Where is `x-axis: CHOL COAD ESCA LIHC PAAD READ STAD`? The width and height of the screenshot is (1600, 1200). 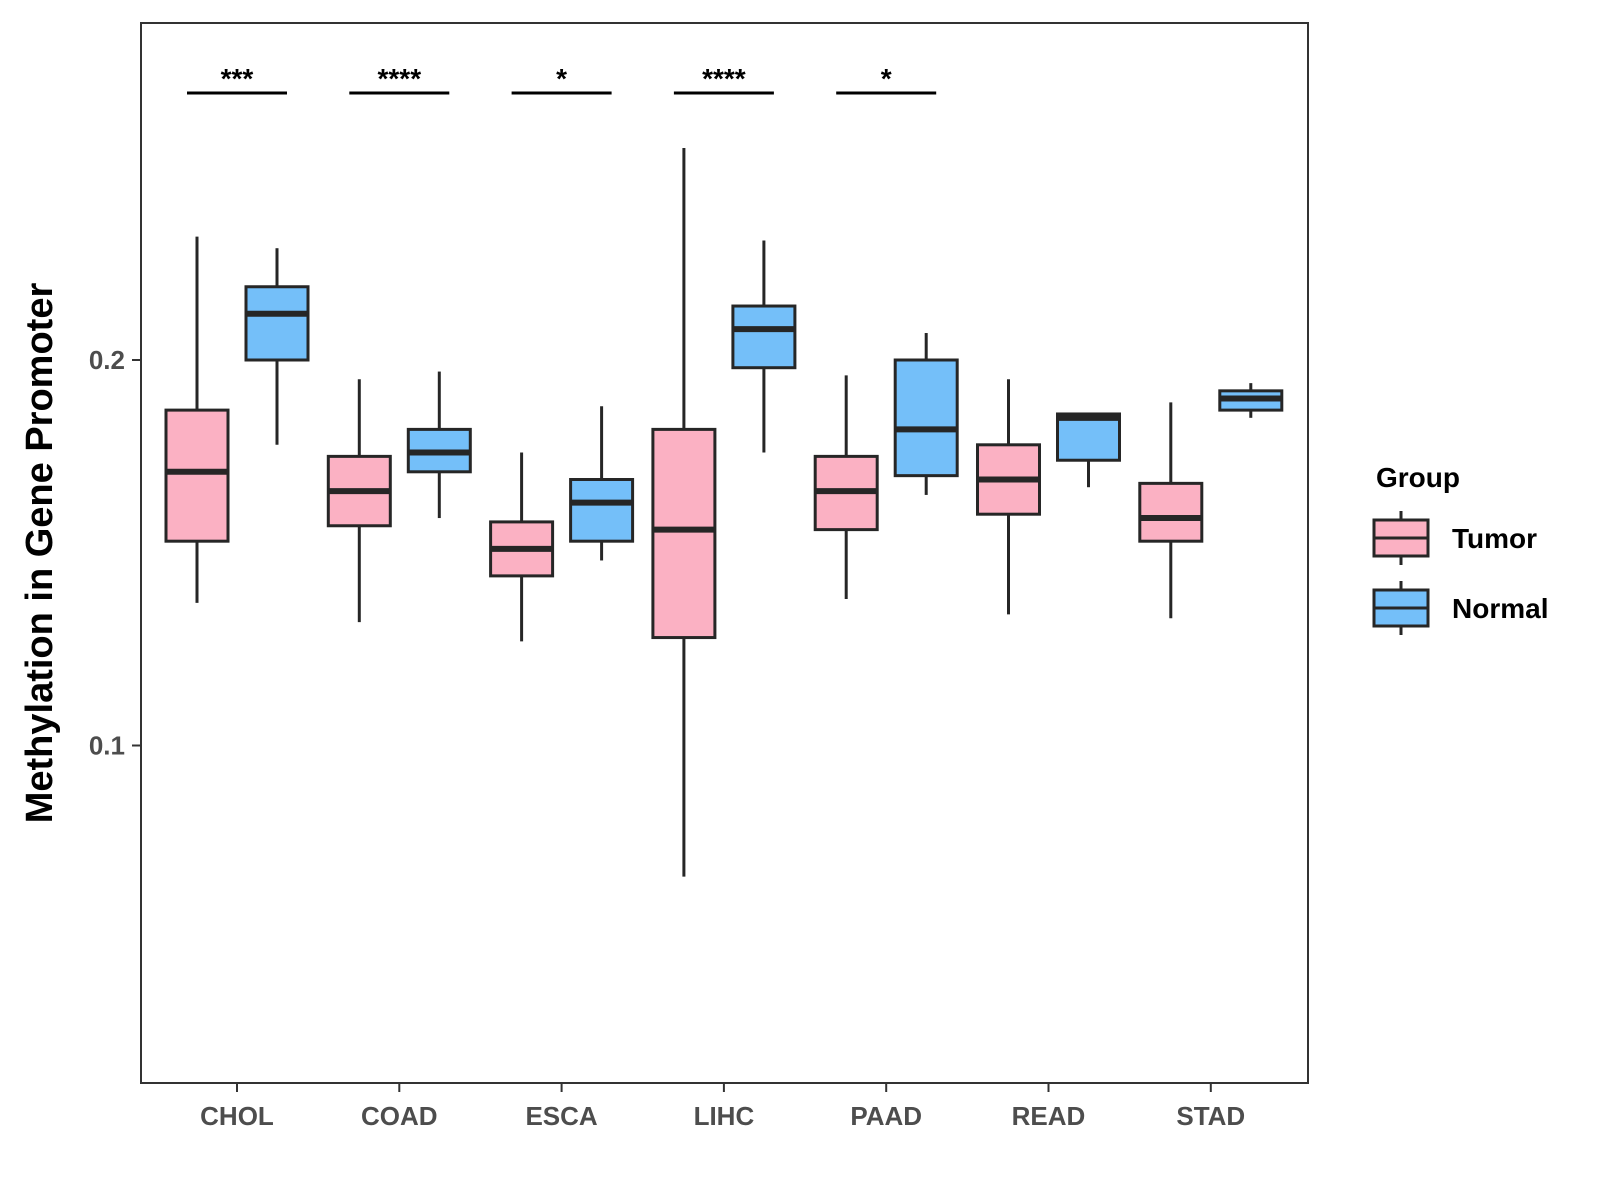
x-axis: CHOL COAD ESCA LIHC PAAD READ STAD is located at coordinates (722, 1107).